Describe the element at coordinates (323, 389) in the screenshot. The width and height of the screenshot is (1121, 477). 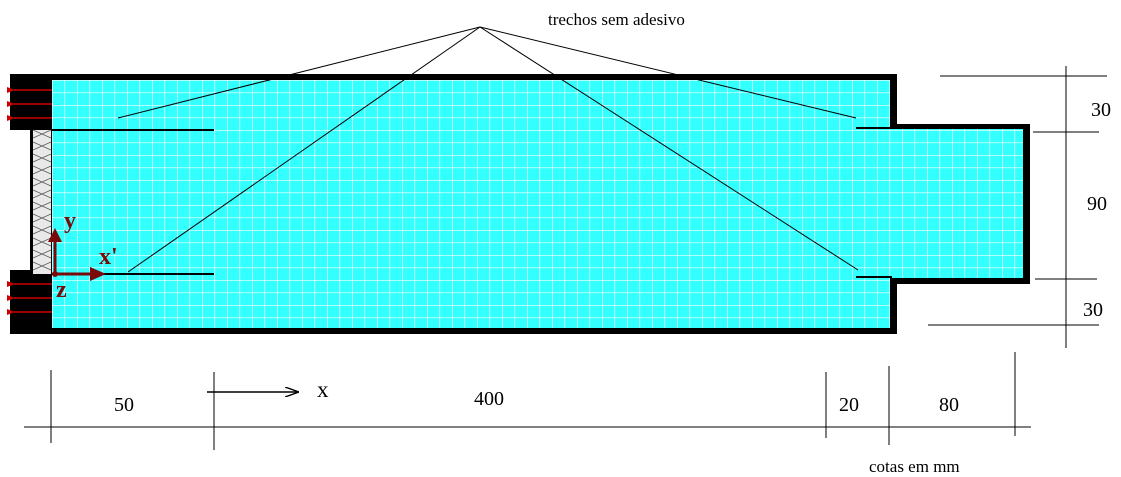
I see `x-direction-label: x` at that location.